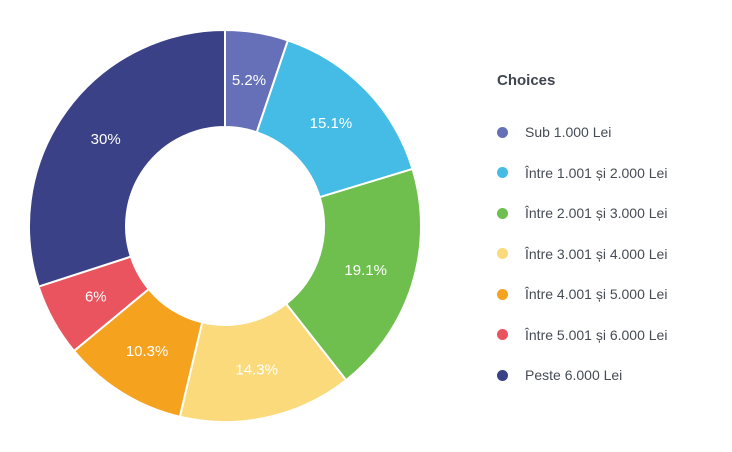 The image size is (732, 452). I want to click on slice-percentage-label: 5.2%, so click(249, 80).